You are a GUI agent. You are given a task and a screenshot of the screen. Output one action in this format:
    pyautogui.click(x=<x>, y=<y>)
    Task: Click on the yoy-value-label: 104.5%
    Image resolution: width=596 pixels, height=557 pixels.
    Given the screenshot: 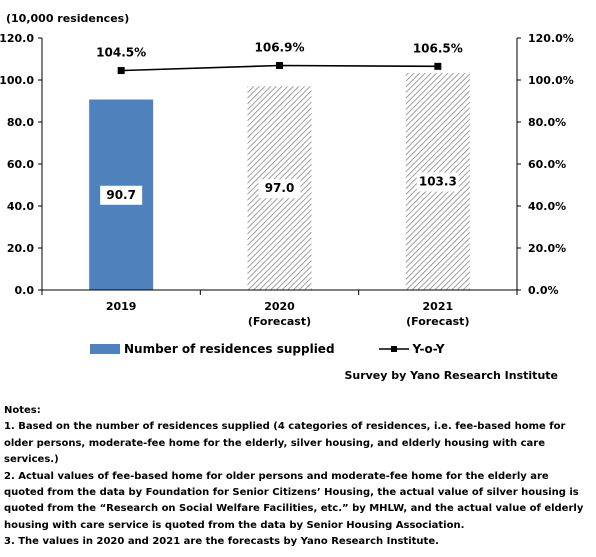 What is the action you would take?
    pyautogui.click(x=121, y=53)
    